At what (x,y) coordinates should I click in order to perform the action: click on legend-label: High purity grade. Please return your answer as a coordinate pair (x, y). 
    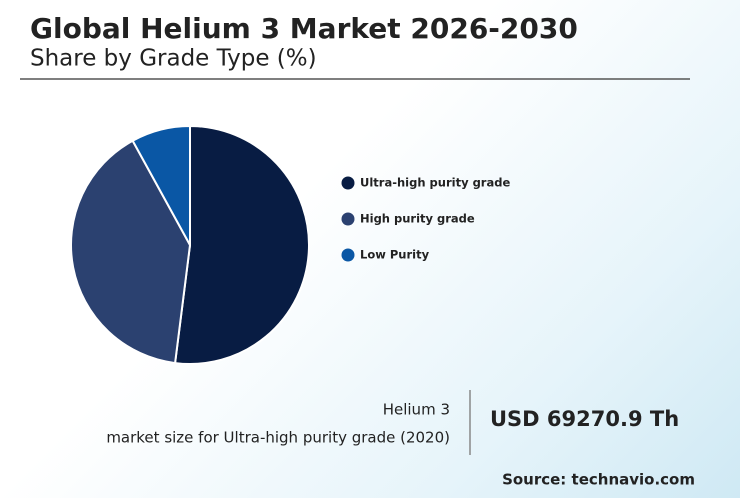
    Looking at the image, I should click on (417, 219).